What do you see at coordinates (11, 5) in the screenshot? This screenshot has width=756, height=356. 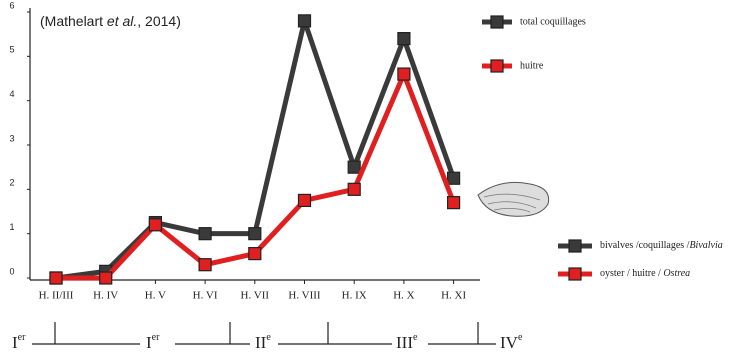 I see `y-tick-label: 6` at bounding box center [11, 5].